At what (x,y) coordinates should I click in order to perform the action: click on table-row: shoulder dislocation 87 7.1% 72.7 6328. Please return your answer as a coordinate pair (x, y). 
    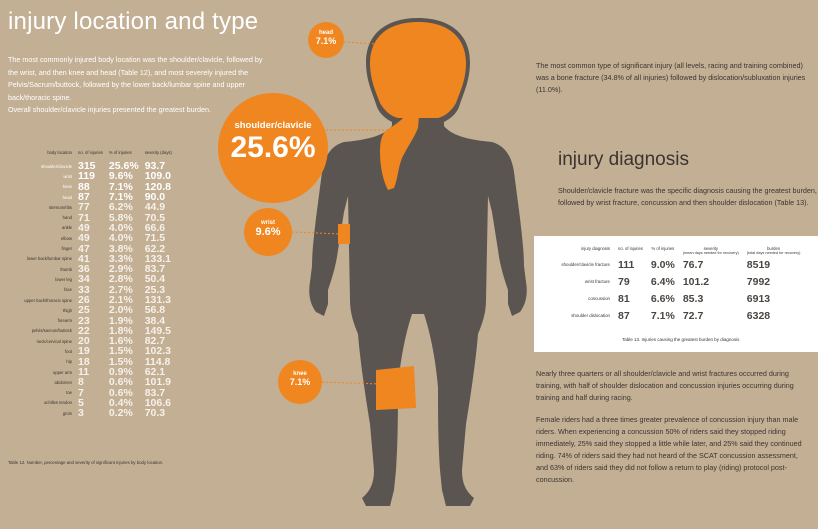
    Looking at the image, I should click on (671, 315).